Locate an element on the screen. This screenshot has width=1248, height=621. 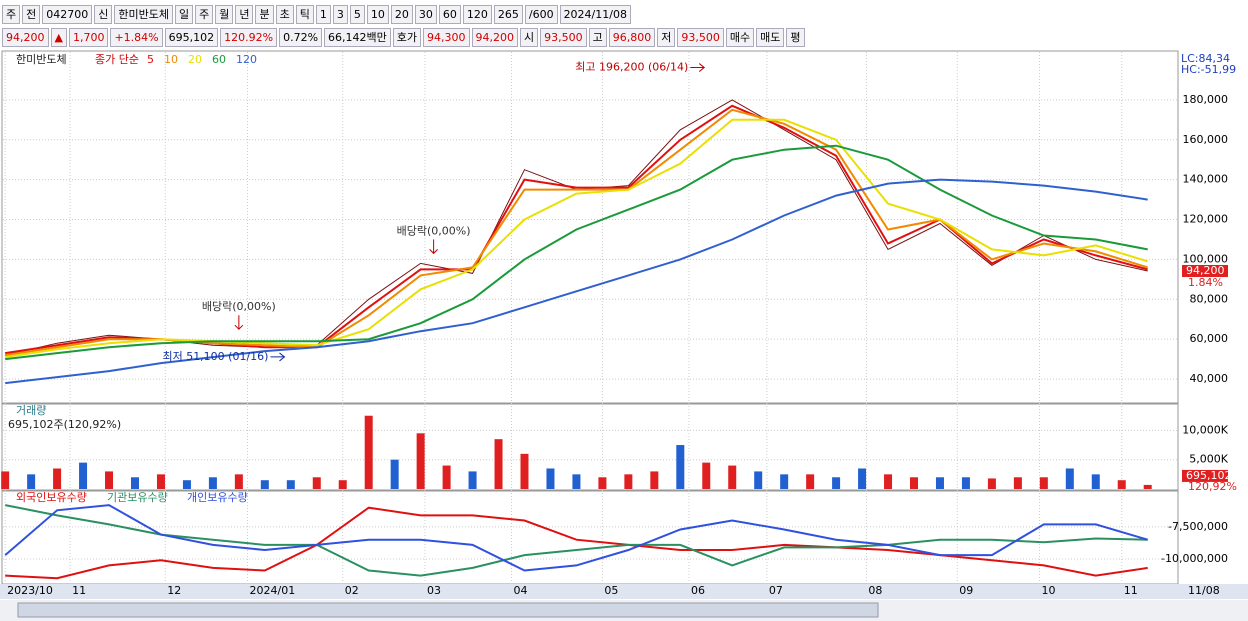
toolbar-item: 1,700 is located at coordinates (88, 37).